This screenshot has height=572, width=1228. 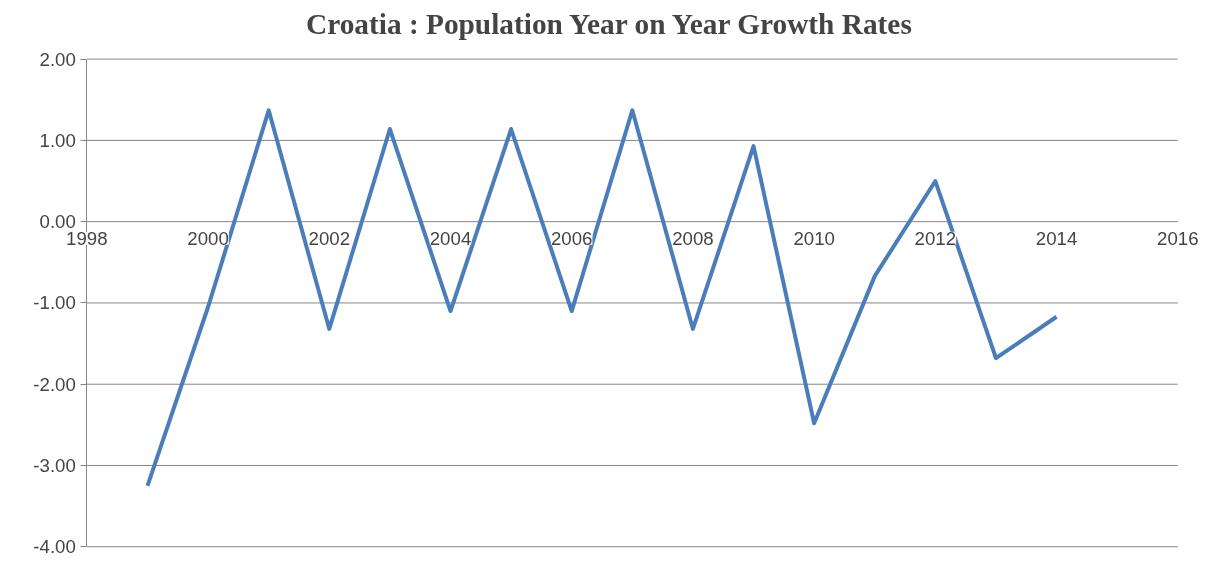 I want to click on y-tick-label: 1.00, so click(x=57, y=140).